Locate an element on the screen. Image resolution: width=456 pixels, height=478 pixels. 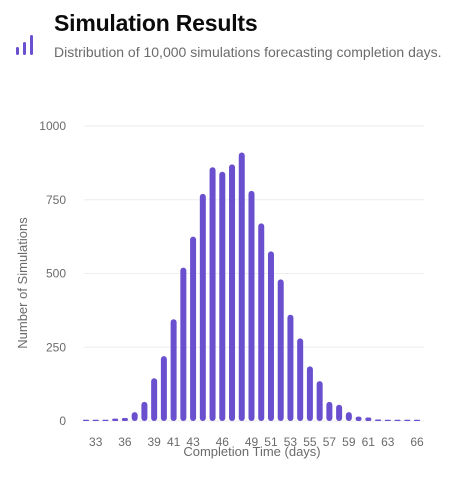
y-tick-label: 750 is located at coordinates (56, 200).